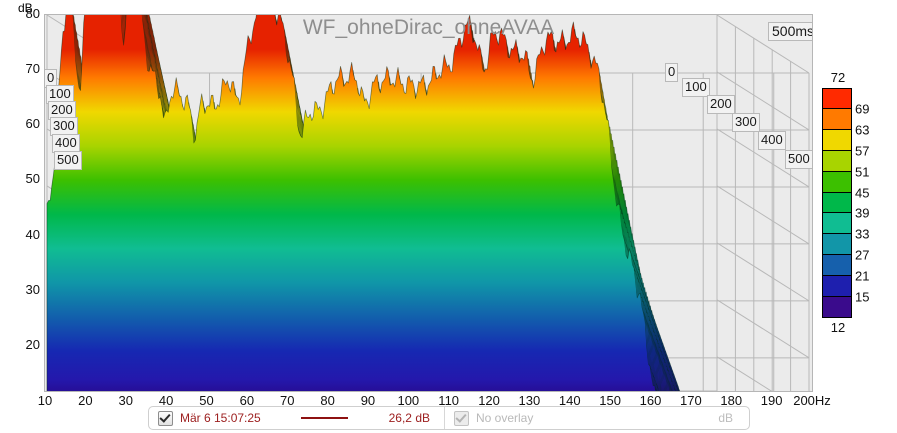 This screenshot has width=897, height=433. I want to click on legend-tick-label: 33, so click(862, 234).